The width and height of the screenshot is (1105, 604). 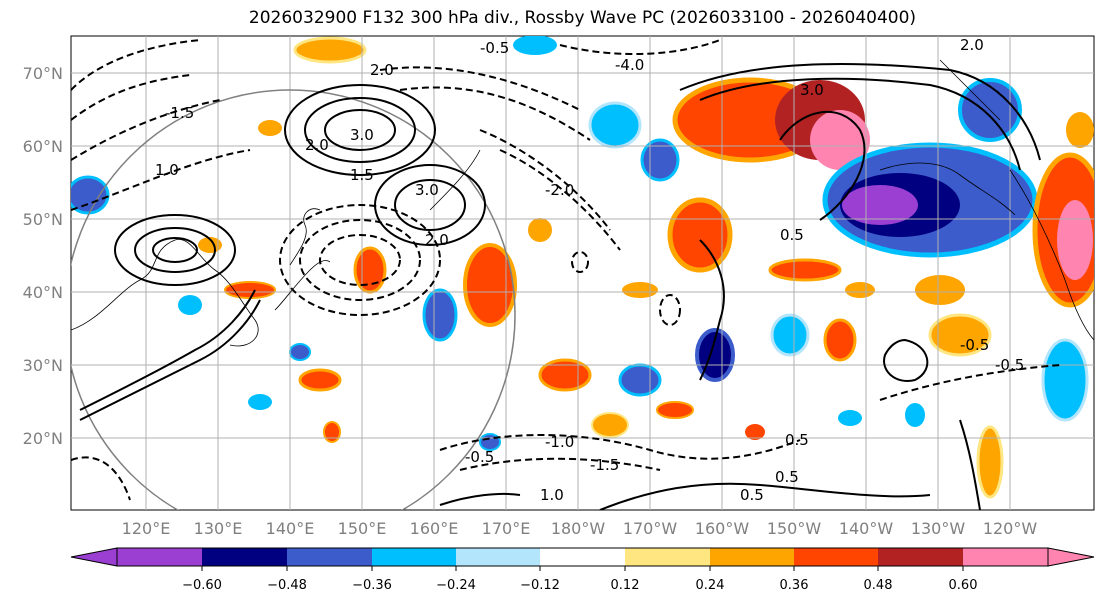 What do you see at coordinates (202, 585) in the screenshot?
I see `colorbar-tick-label: −0.60` at bounding box center [202, 585].